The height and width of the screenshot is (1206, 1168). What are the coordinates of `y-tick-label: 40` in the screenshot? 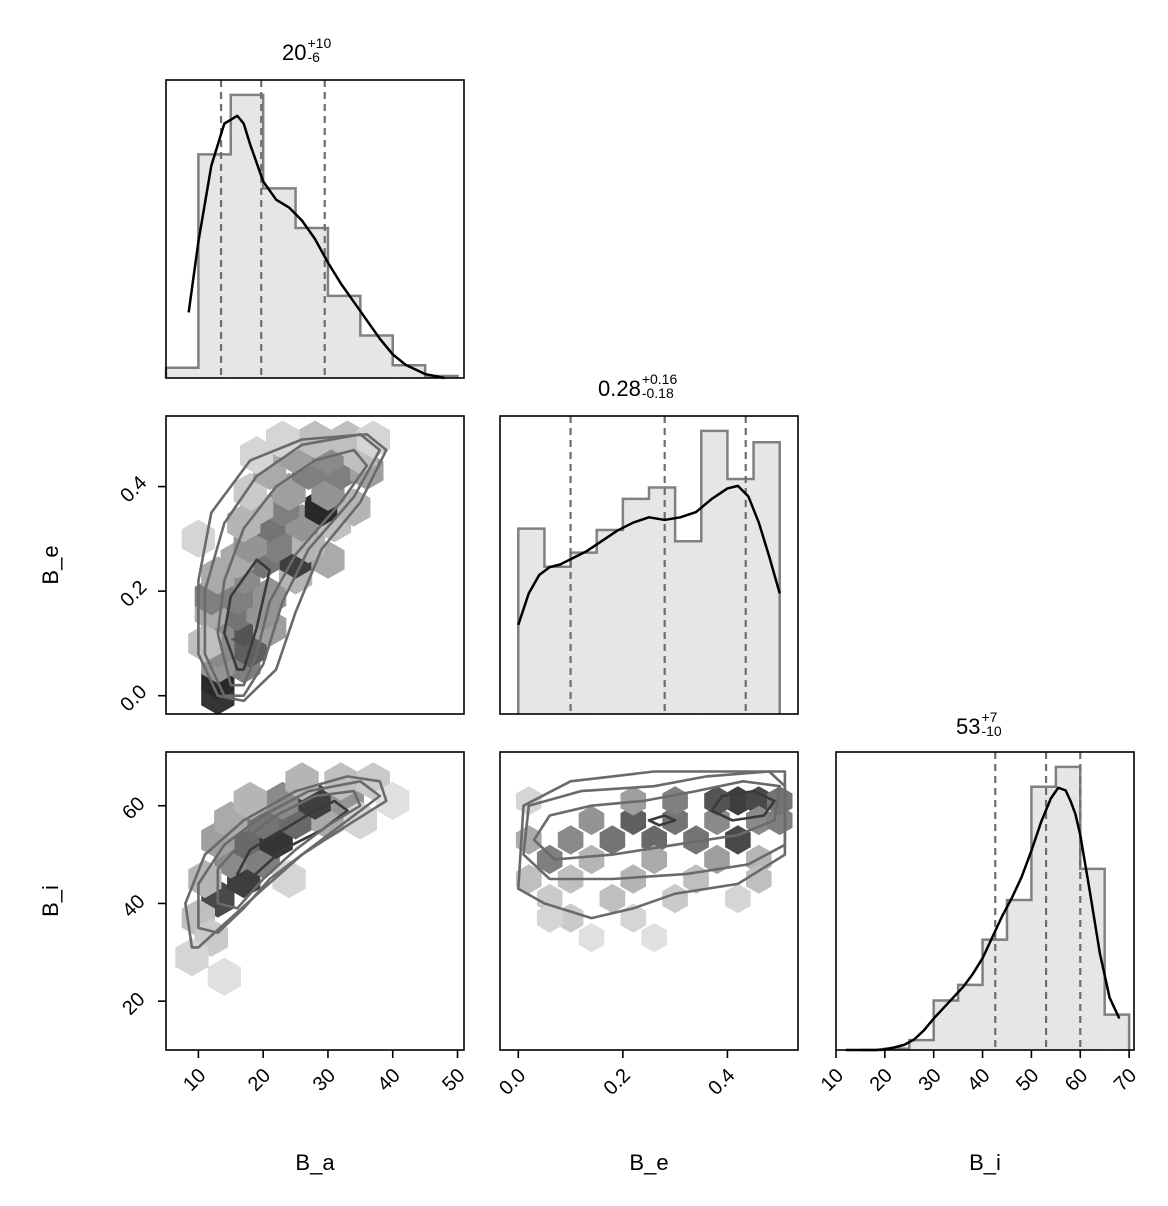 It's located at (133, 906).